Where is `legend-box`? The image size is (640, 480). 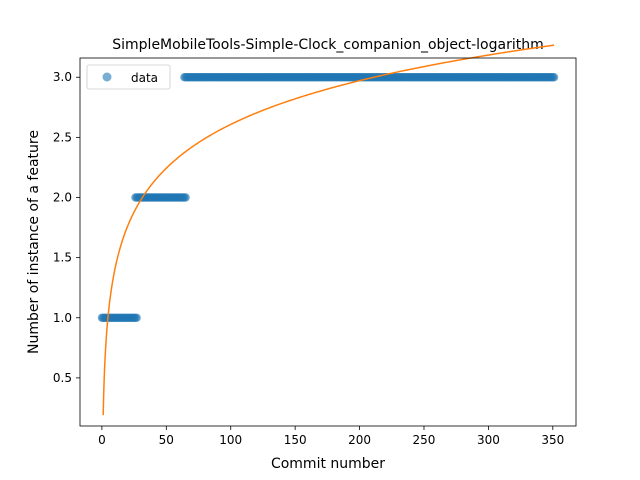
legend-box is located at coordinates (128, 77).